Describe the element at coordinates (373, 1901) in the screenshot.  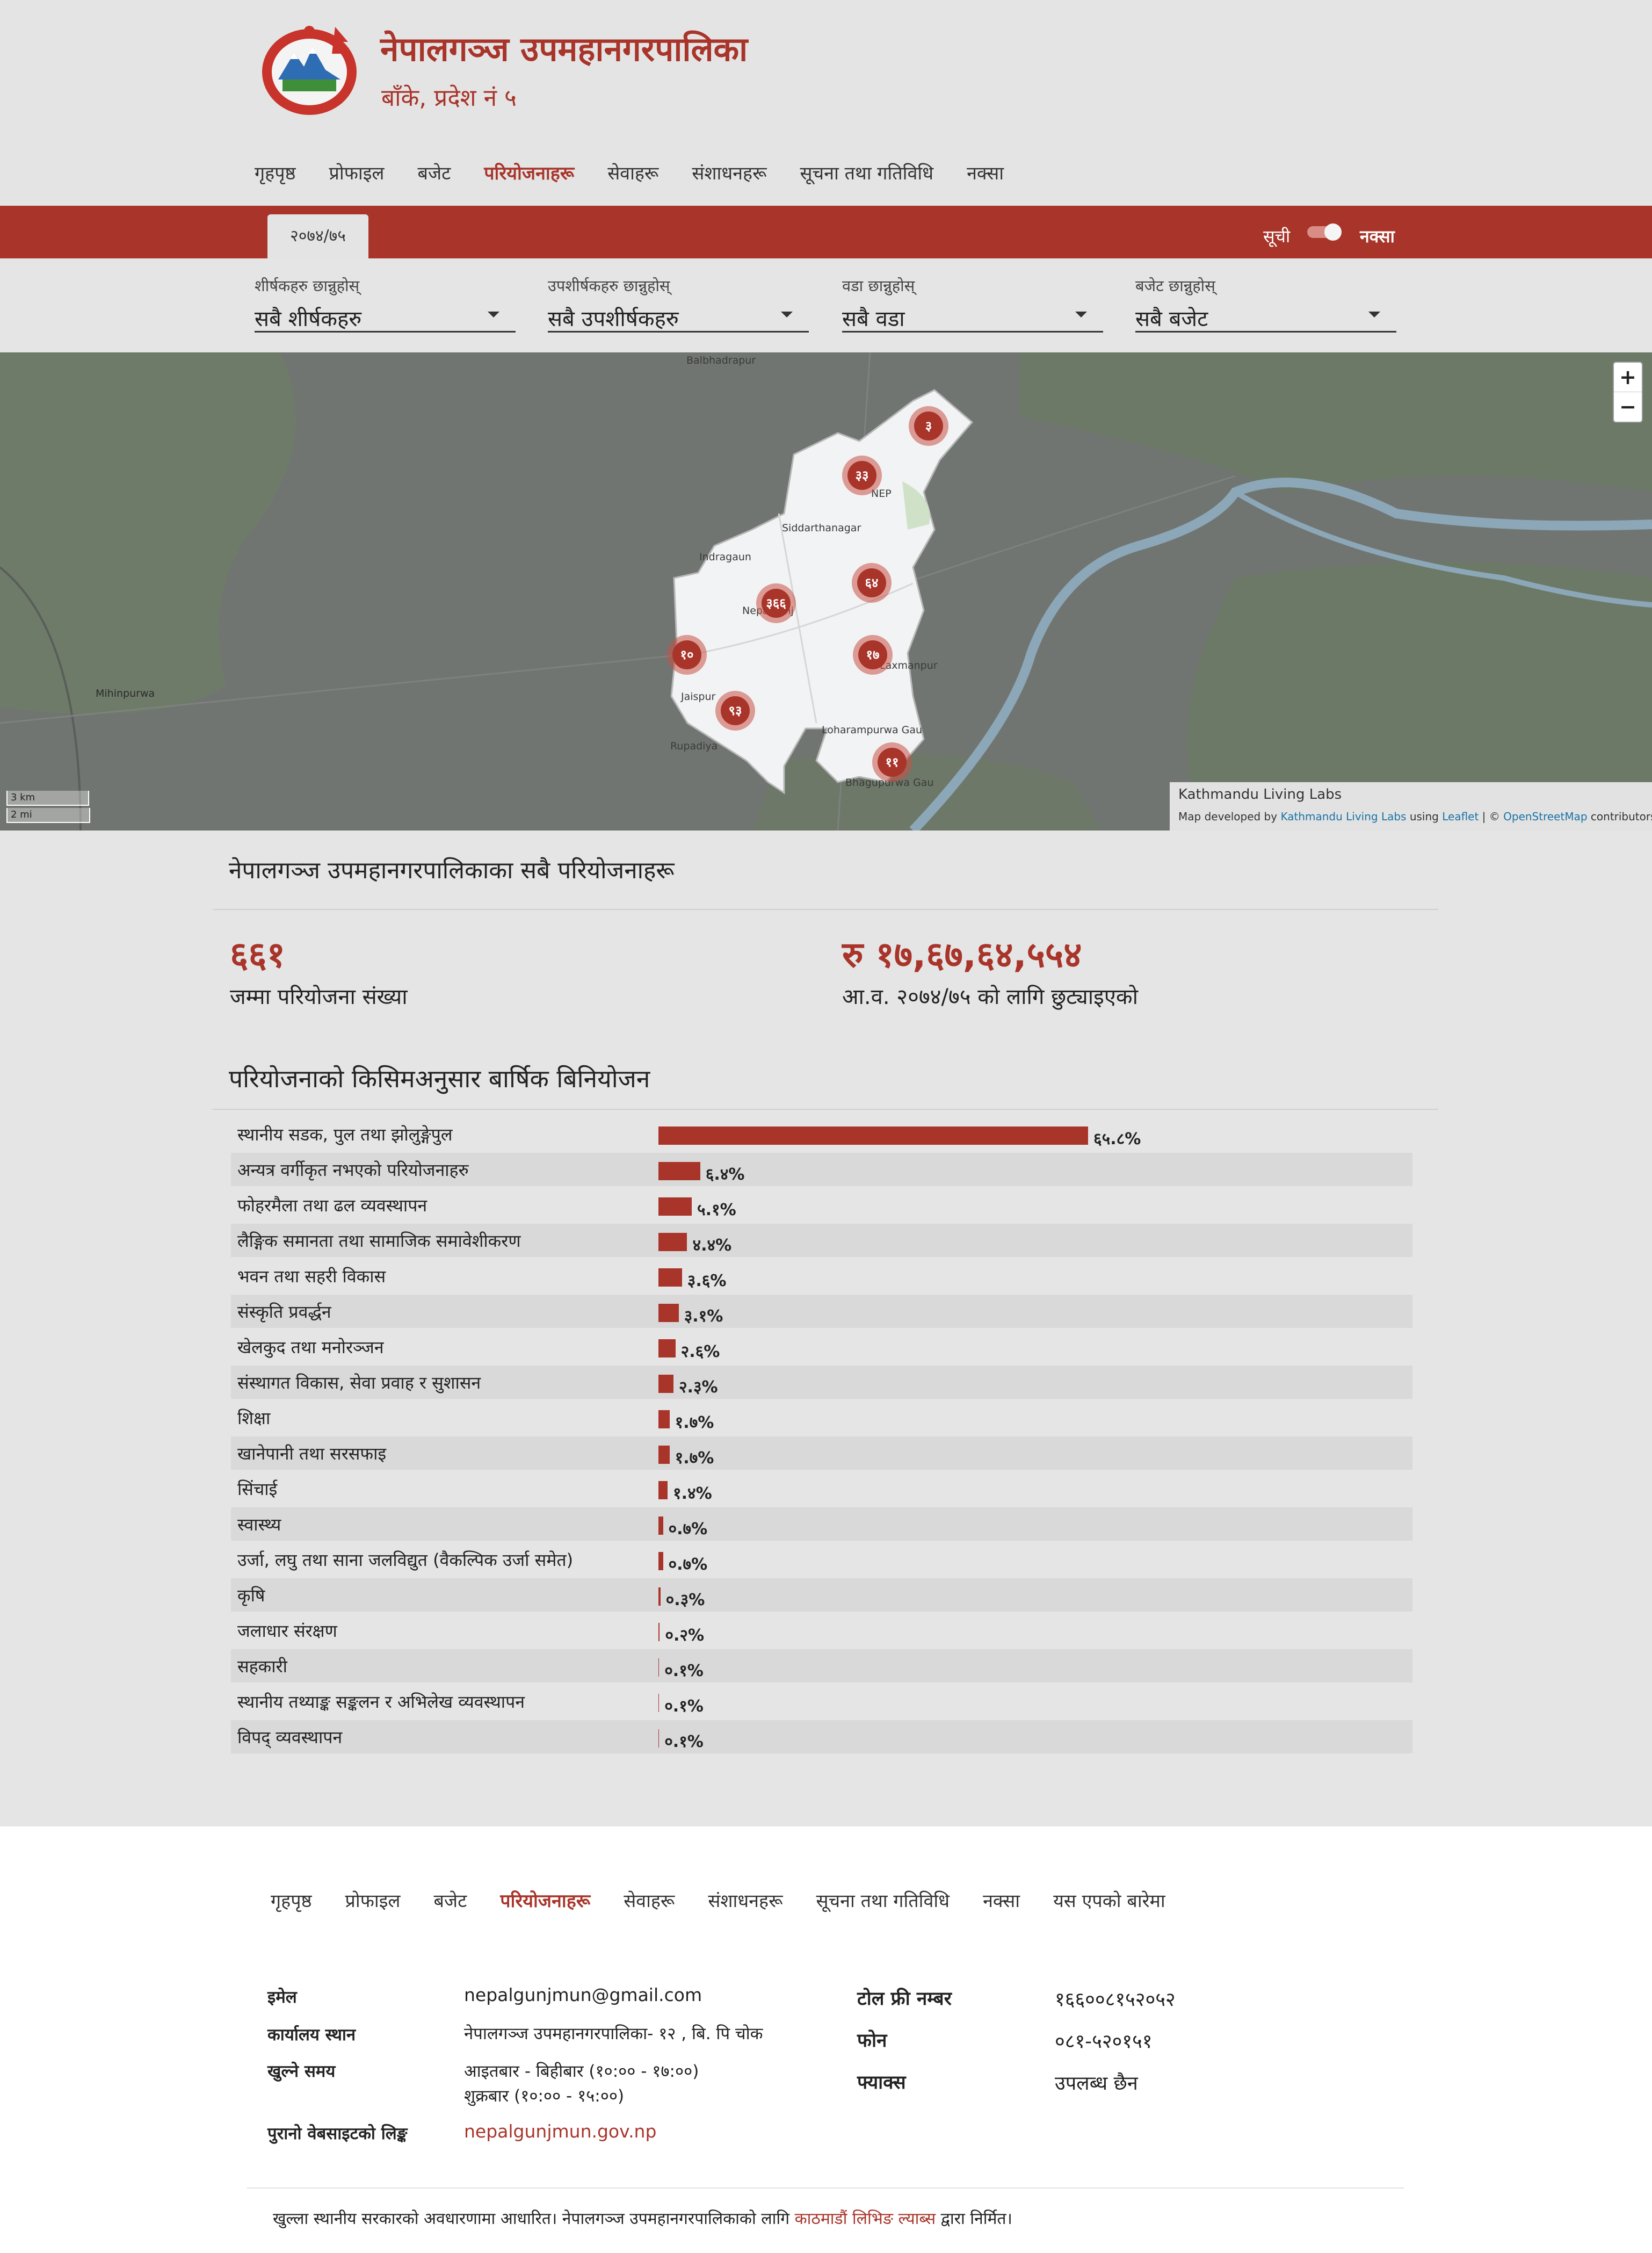
I see `footer-nav-item-1: प्रोफाइल` at that location.